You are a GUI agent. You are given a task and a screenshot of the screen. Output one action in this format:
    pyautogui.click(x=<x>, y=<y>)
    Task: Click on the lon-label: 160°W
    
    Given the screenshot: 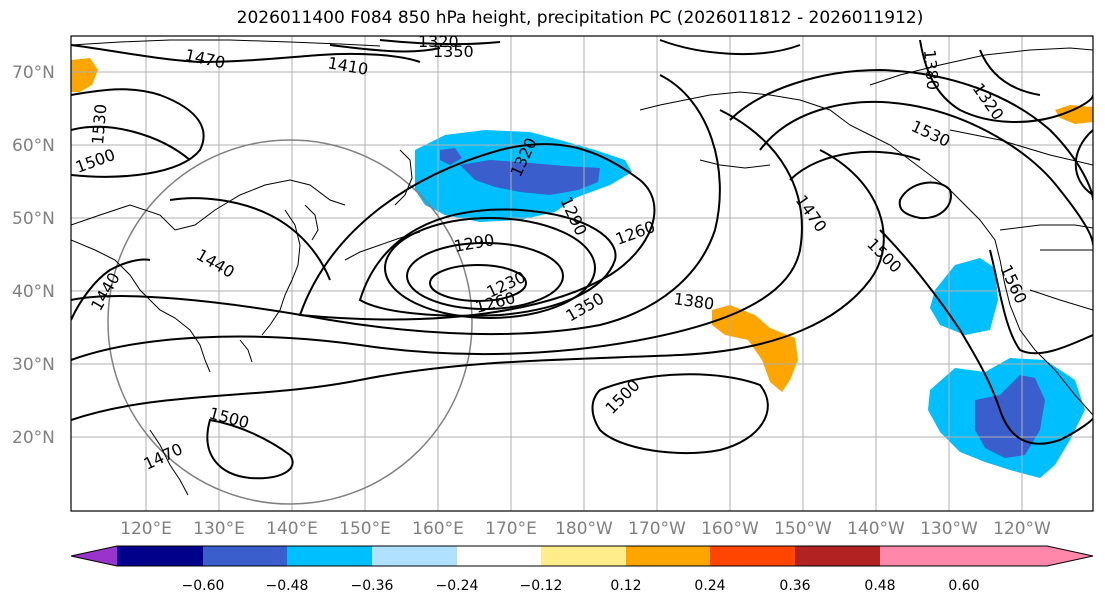 What is the action you would take?
    pyautogui.click(x=730, y=529)
    